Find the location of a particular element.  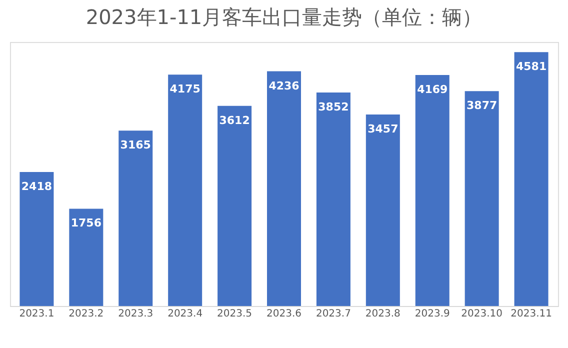

x-tick-label: 2023.10 is located at coordinates (482, 314).